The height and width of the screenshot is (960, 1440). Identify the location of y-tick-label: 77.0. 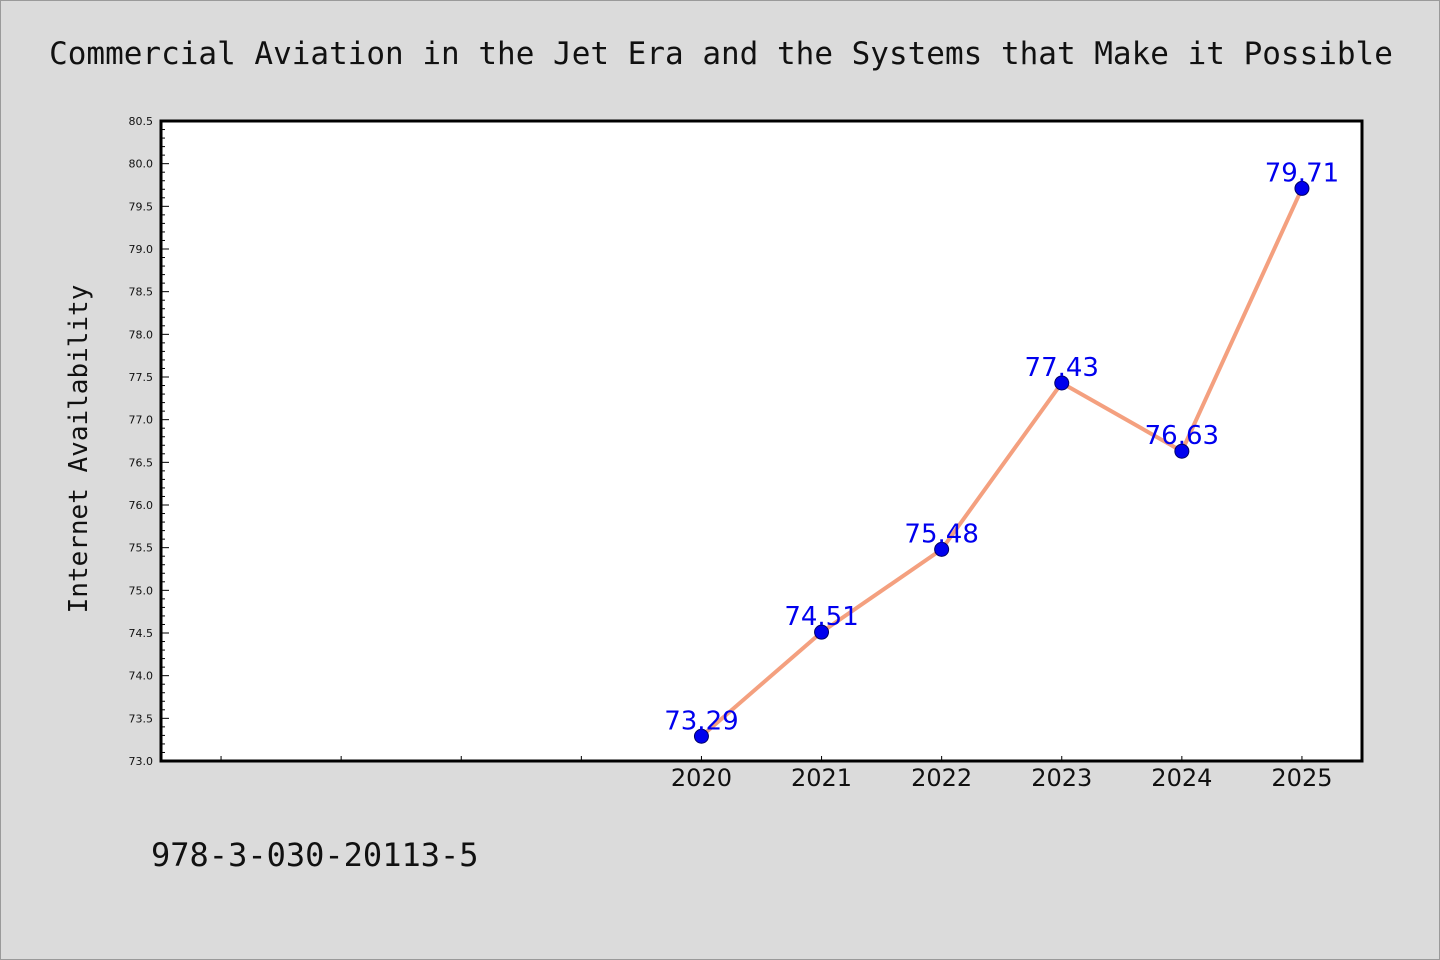
(141, 420).